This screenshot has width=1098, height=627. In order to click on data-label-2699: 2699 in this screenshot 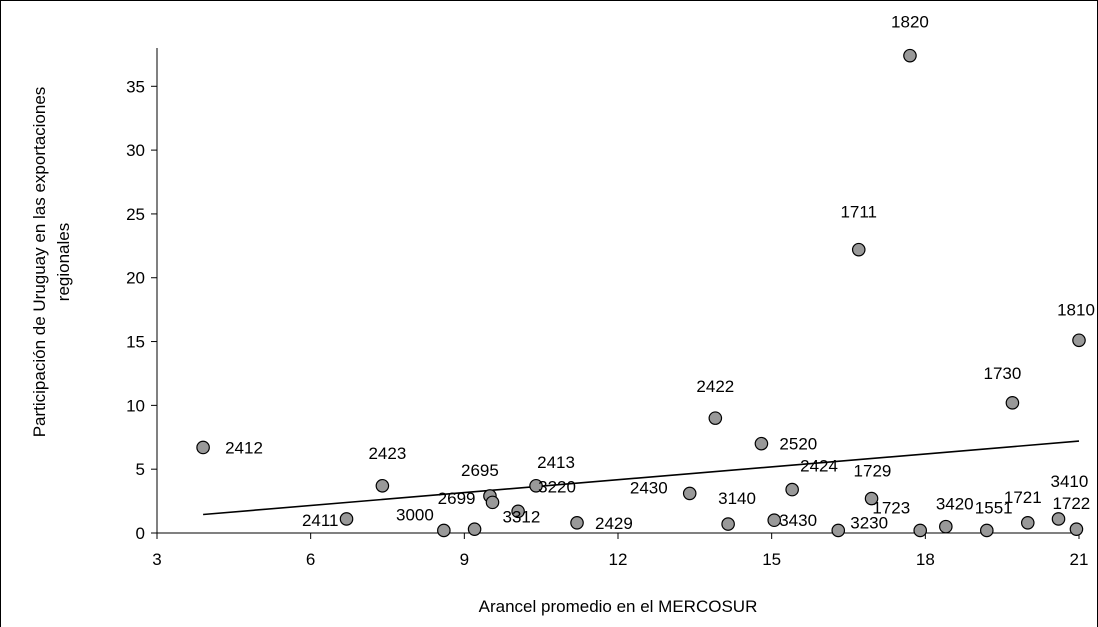, I will do `click(457, 498)`.